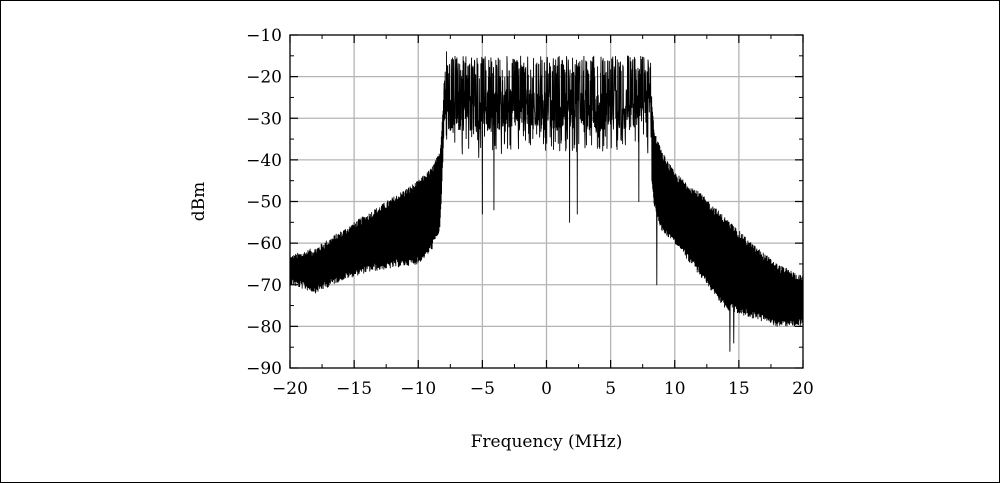  What do you see at coordinates (675, 389) in the screenshot?
I see `x-tick-label: 10` at bounding box center [675, 389].